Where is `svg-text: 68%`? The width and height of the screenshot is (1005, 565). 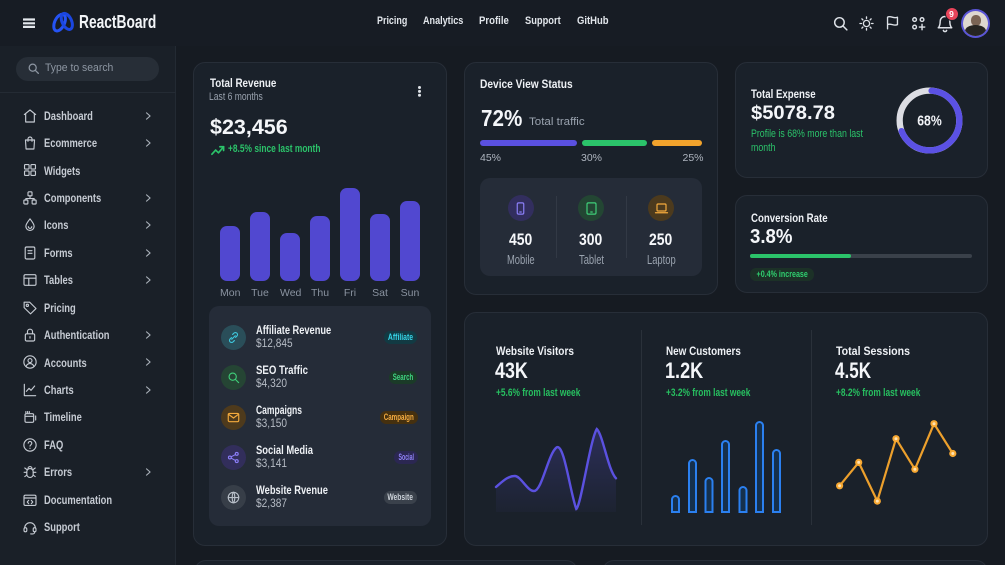 svg-text: 68% is located at coordinates (929, 120).